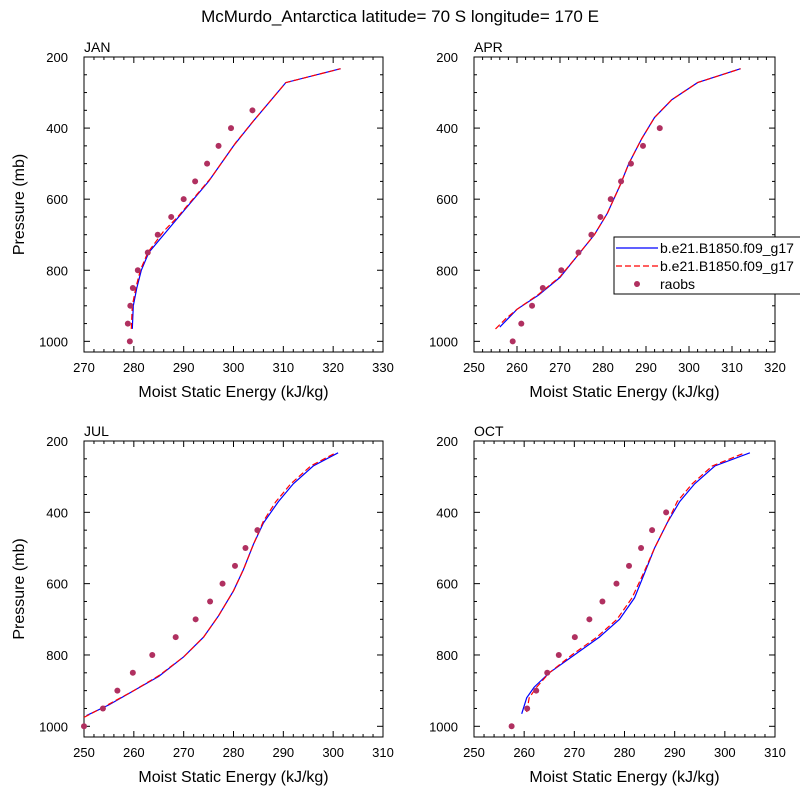 The image size is (800, 800). I want to click on panel-label: APR, so click(488, 47).